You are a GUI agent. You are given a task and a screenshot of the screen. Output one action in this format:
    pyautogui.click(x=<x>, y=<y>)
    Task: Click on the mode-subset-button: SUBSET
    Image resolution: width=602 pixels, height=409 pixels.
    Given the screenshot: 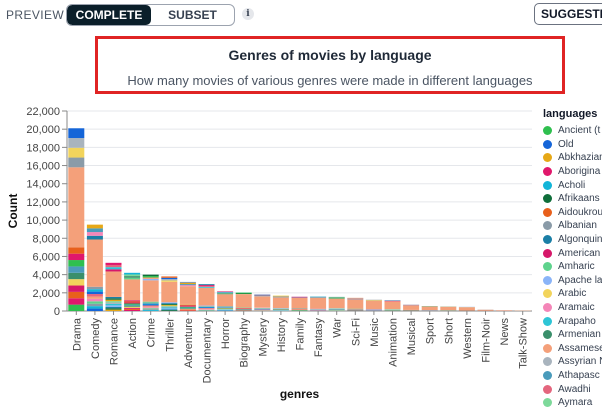 What is the action you would take?
    pyautogui.click(x=192, y=15)
    